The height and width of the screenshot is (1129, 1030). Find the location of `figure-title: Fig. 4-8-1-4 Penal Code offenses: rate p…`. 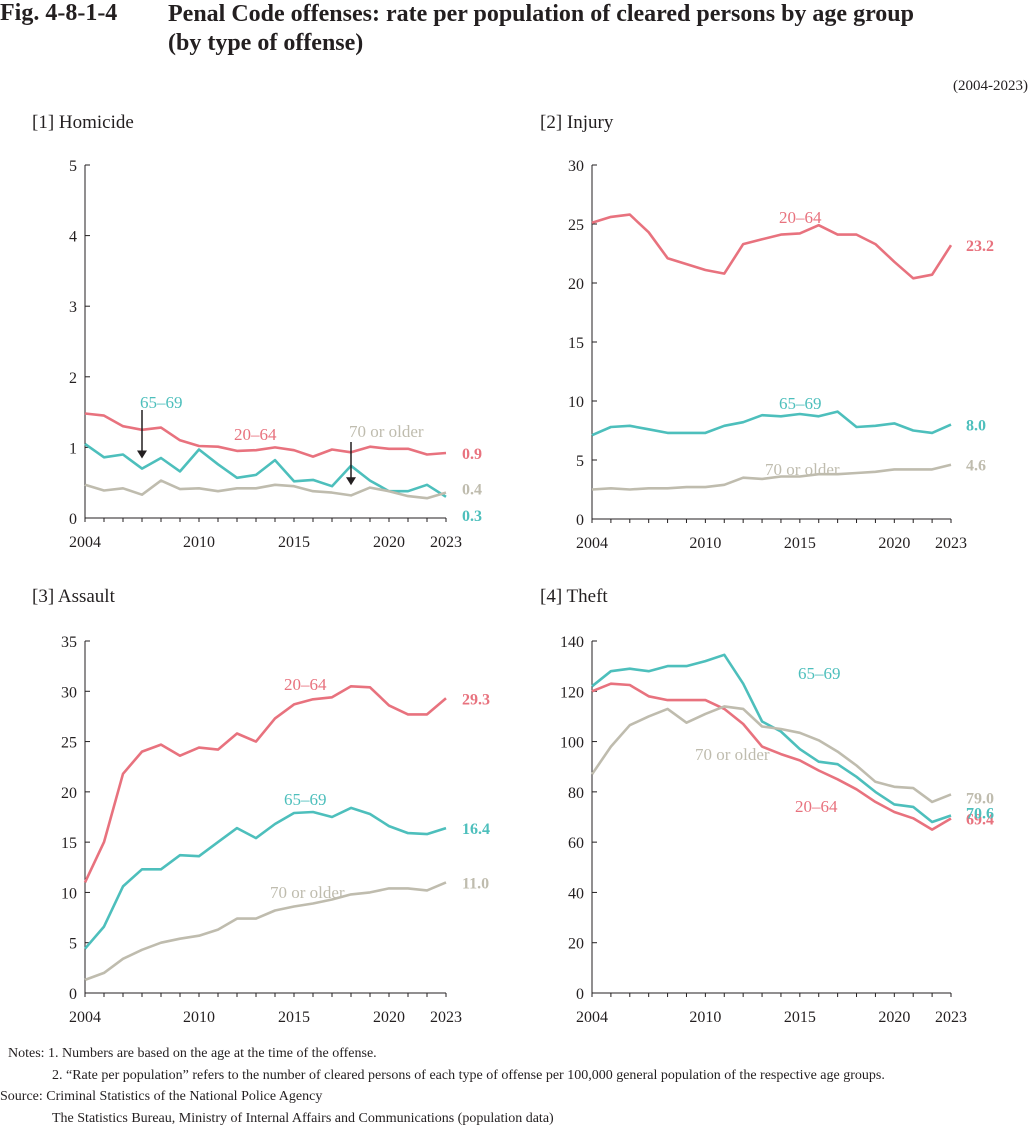

figure-title: Fig. 4-8-1-4 Penal Code offenses: rate p… is located at coordinates (515, 32).